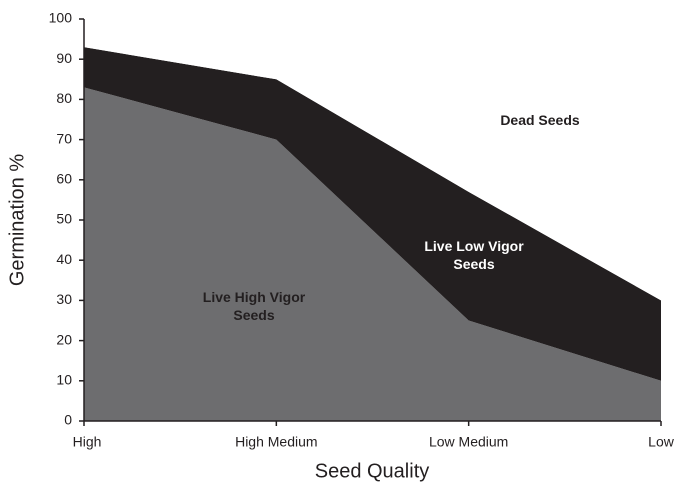  I want to click on x-tick-label: High Medium, so click(276, 442).